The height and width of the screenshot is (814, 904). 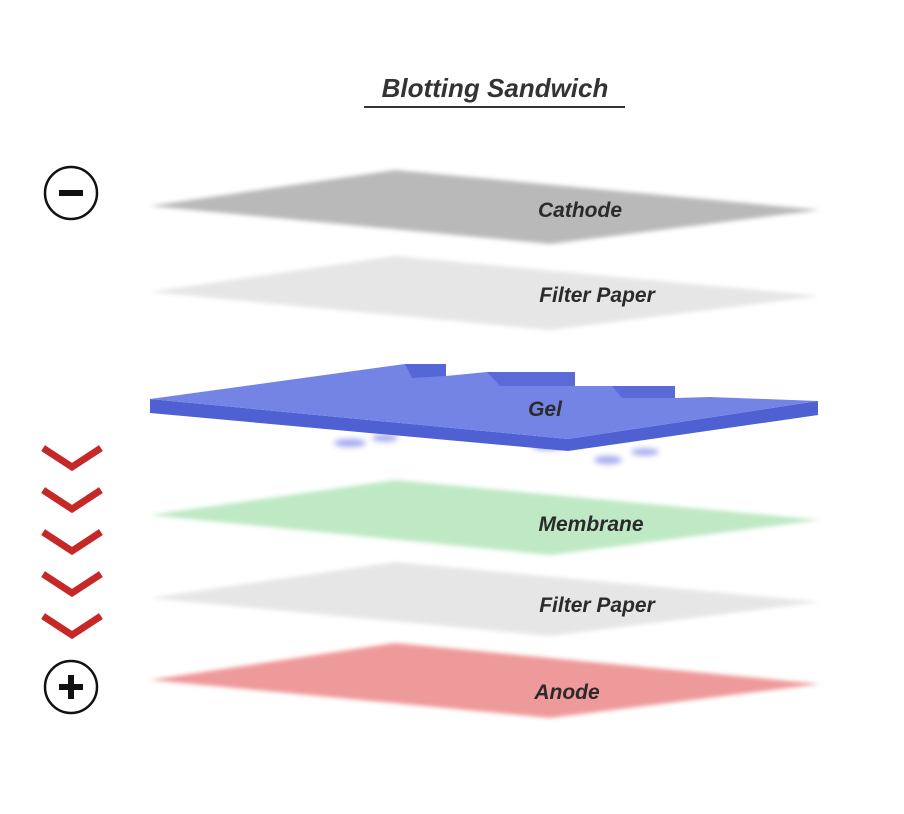 I want to click on anode-plate, so click(x=485, y=680).